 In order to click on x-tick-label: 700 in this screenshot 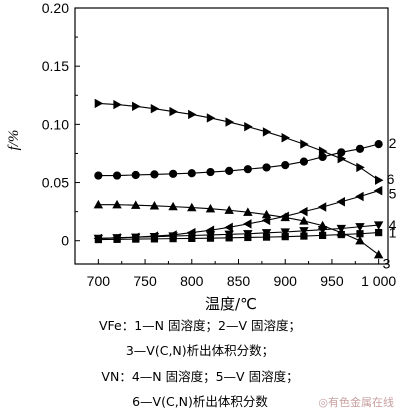, I will do `click(99, 281)`.